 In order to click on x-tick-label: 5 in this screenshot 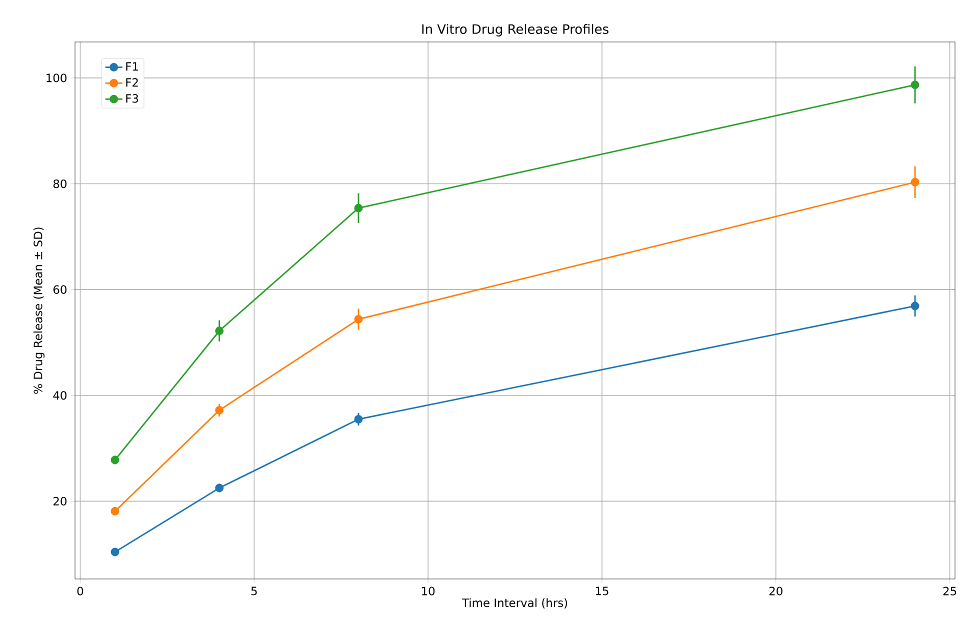, I will do `click(254, 591)`.